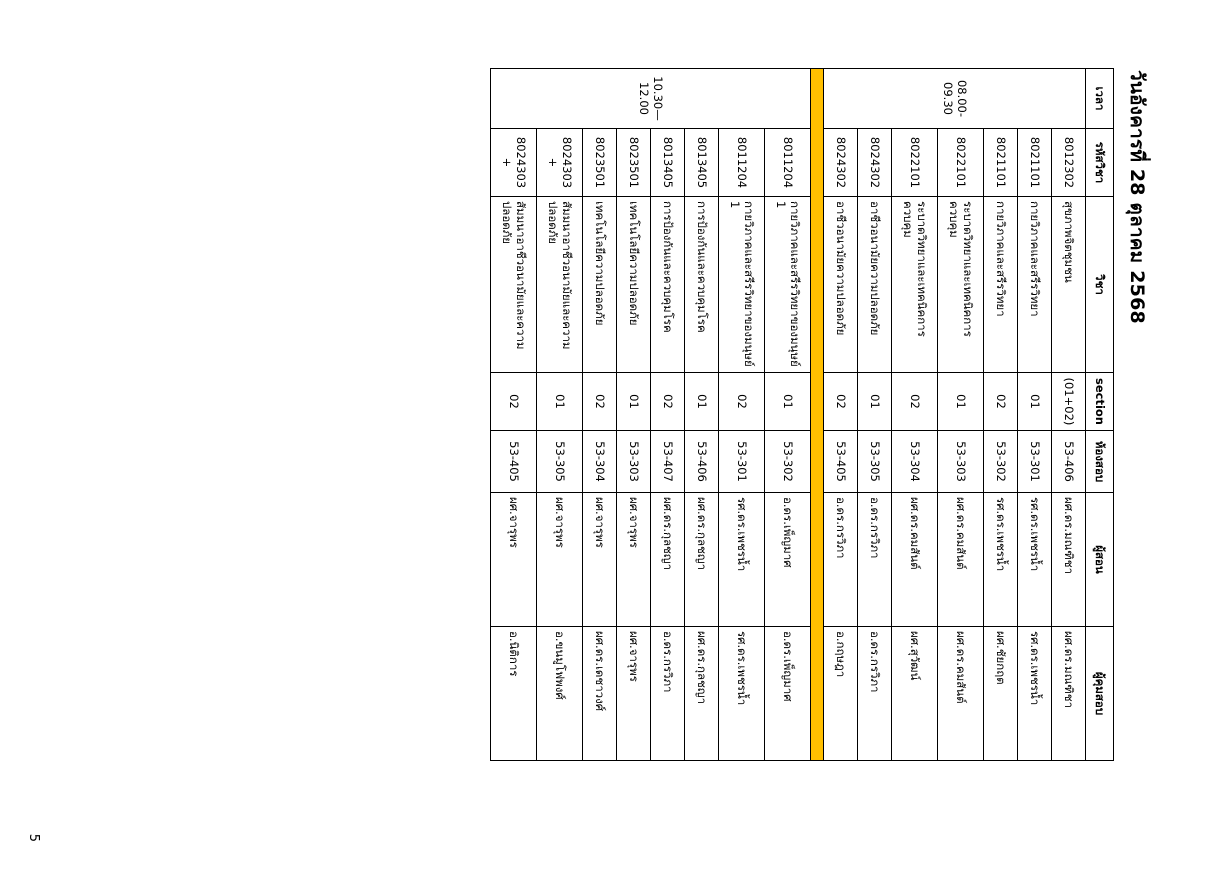  What do you see at coordinates (1099, 461) in the screenshot?
I see `column-header-room: ห้องสอบ` at bounding box center [1099, 461].